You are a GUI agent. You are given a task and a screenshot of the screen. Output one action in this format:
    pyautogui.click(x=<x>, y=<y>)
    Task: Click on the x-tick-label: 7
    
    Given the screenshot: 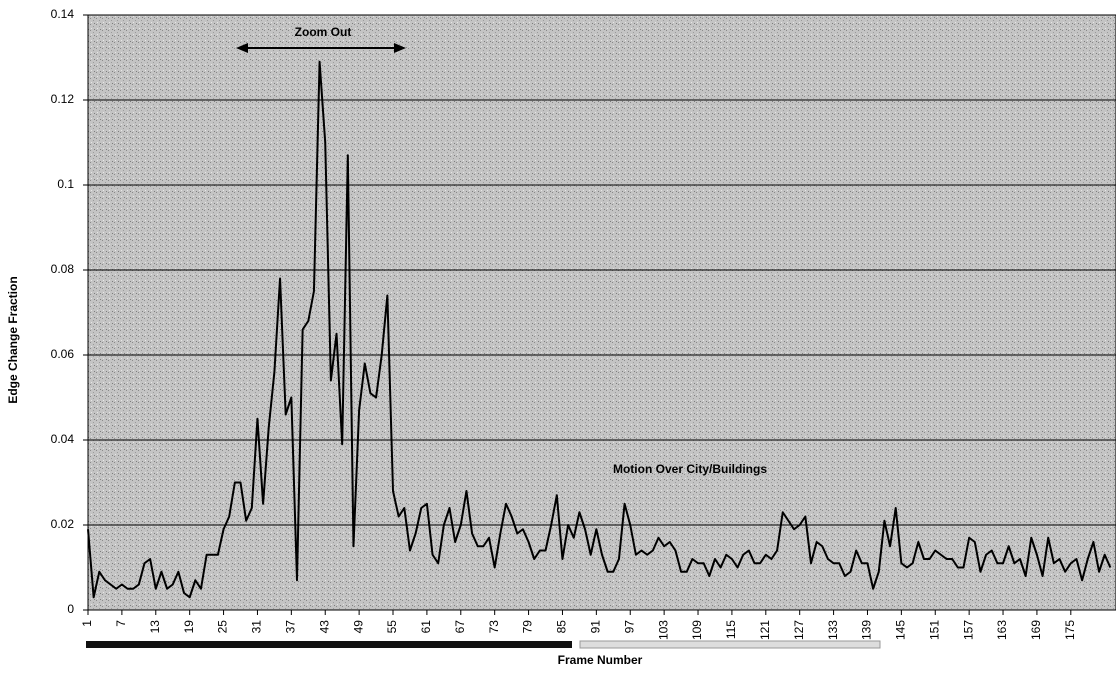 What is the action you would take?
    pyautogui.click(x=121, y=623)
    